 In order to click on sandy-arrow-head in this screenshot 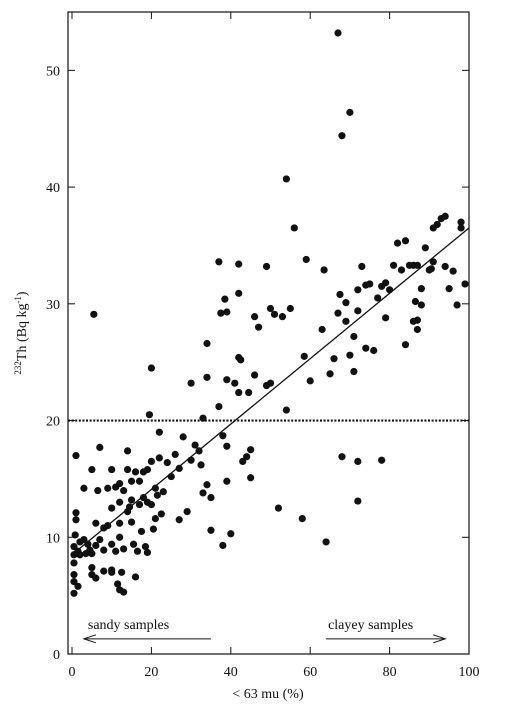, I will do `click(89, 639)`.